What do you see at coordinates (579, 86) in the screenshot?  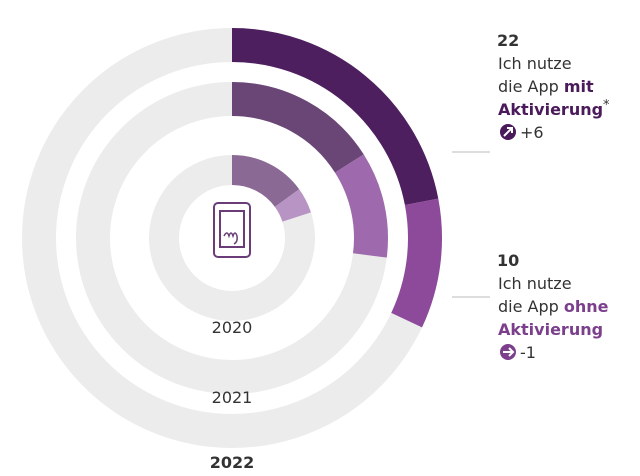 I see `label-part: mit` at bounding box center [579, 86].